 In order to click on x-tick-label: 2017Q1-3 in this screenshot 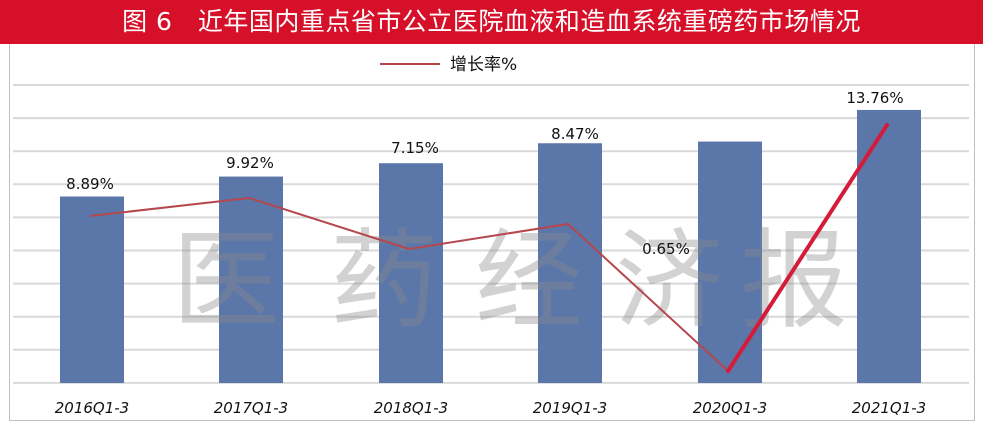, I will do `click(251, 408)`.